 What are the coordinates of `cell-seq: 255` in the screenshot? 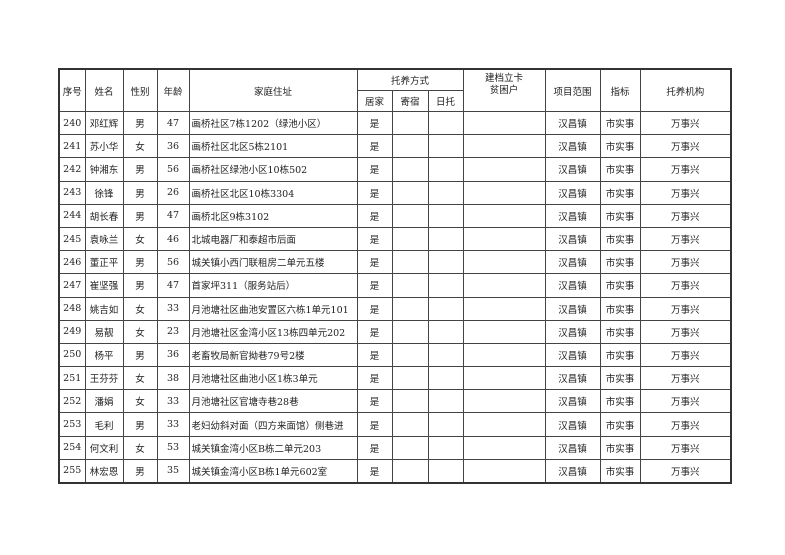 It's located at (72, 471).